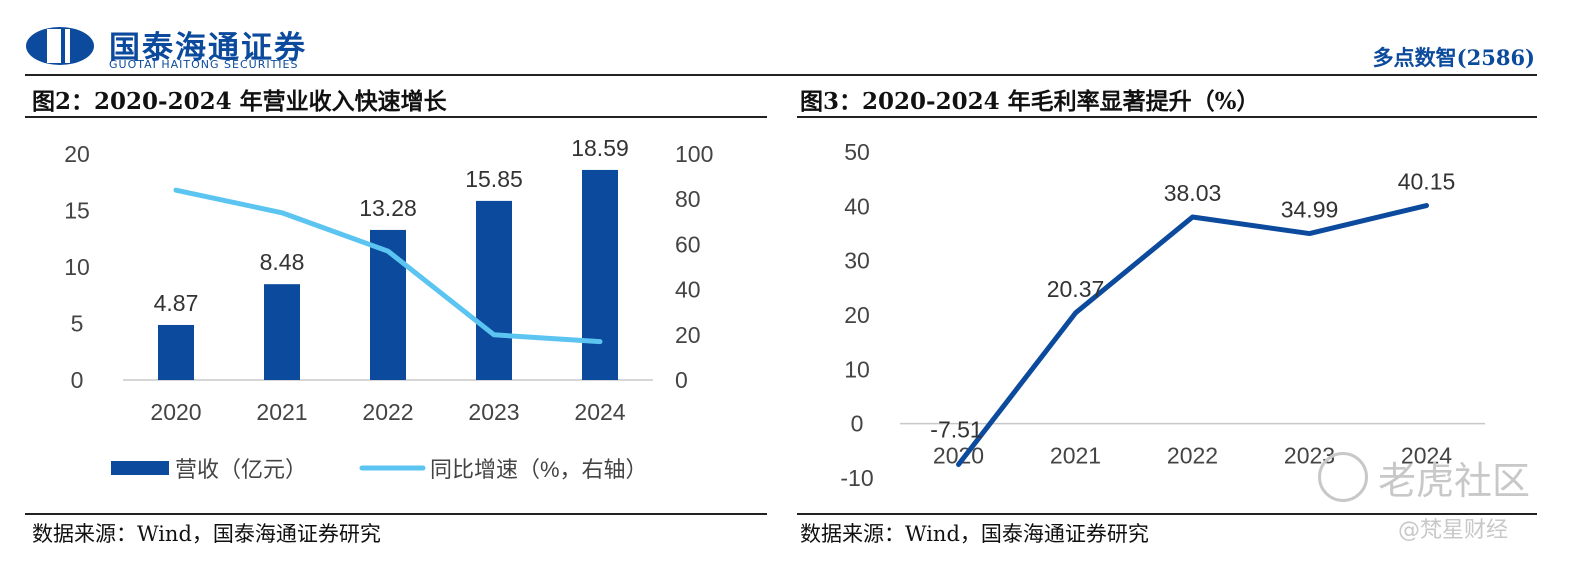 Image resolution: width=1573 pixels, height=567 pixels. I want to click on logo-chinese-name: 国泰海通证券, so click(208, 48).